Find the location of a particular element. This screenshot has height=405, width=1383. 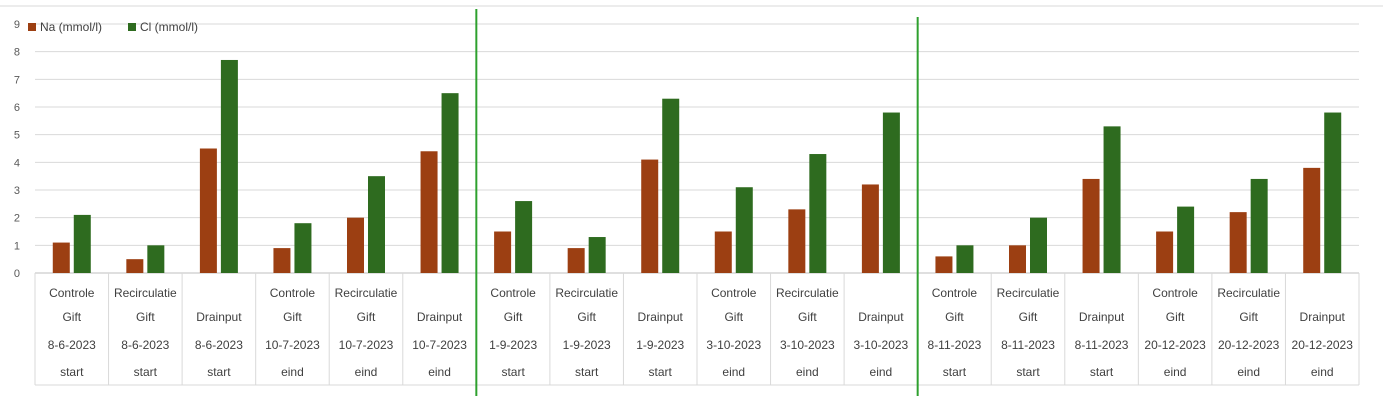

legend-swatch-cl is located at coordinates (132, 27).